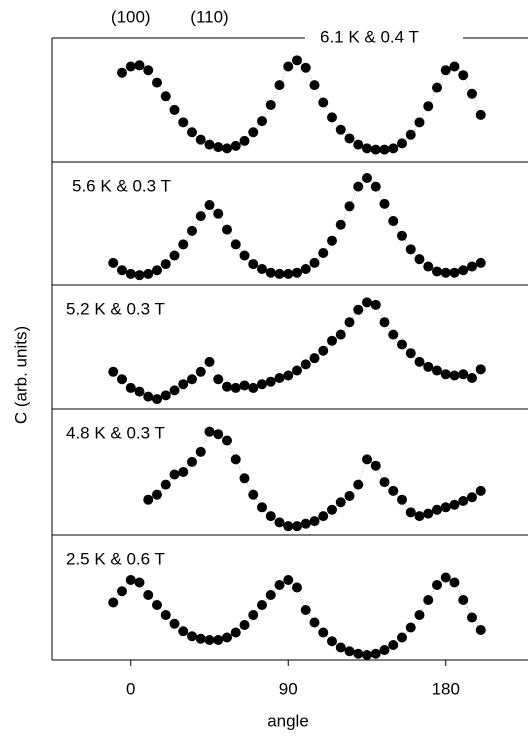 The image size is (528, 739). I want to click on label-bg, so click(384, 38).